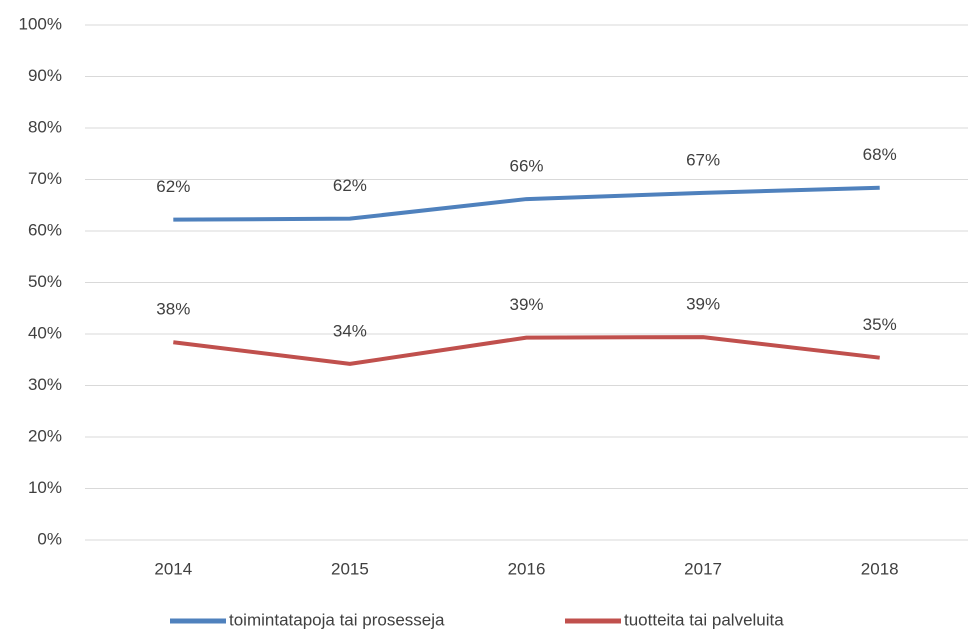 The height and width of the screenshot is (631, 974). Describe the element at coordinates (45, 178) in the screenshot. I see `y-tick-label: 70%` at that location.